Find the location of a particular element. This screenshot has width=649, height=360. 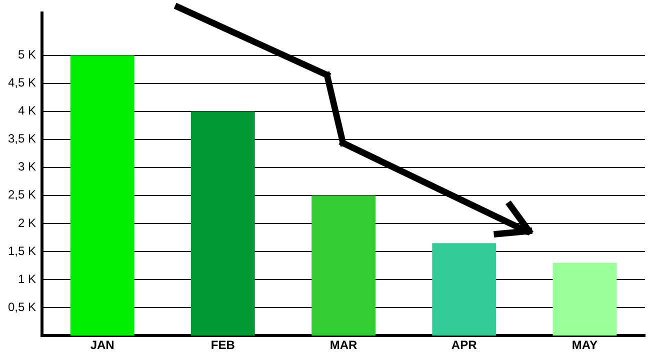

y-tick-label: 3,5 K is located at coordinates (22, 139).